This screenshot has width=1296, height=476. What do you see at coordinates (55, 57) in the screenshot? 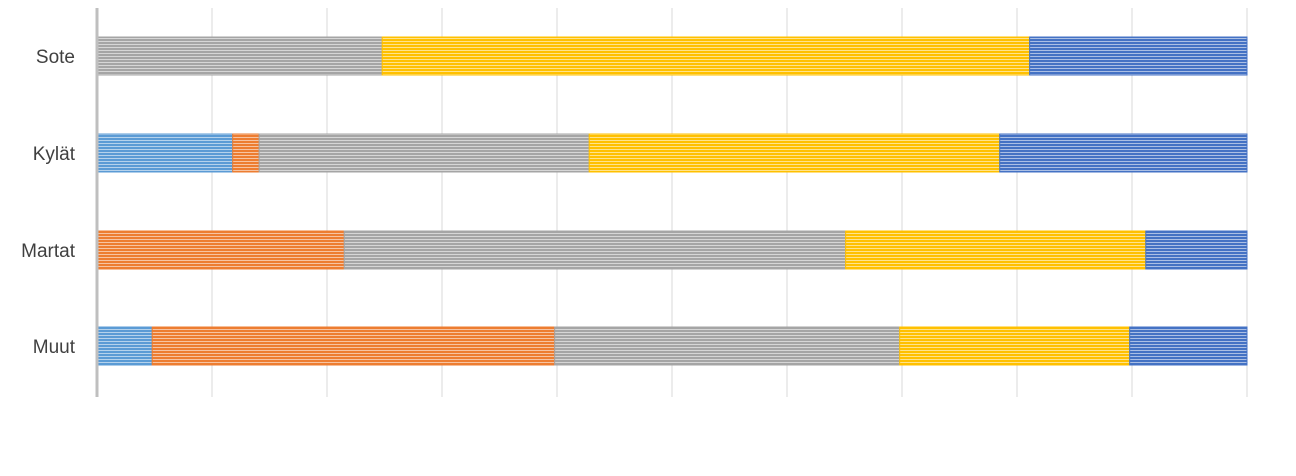
I see `category-label: Sote` at bounding box center [55, 57].